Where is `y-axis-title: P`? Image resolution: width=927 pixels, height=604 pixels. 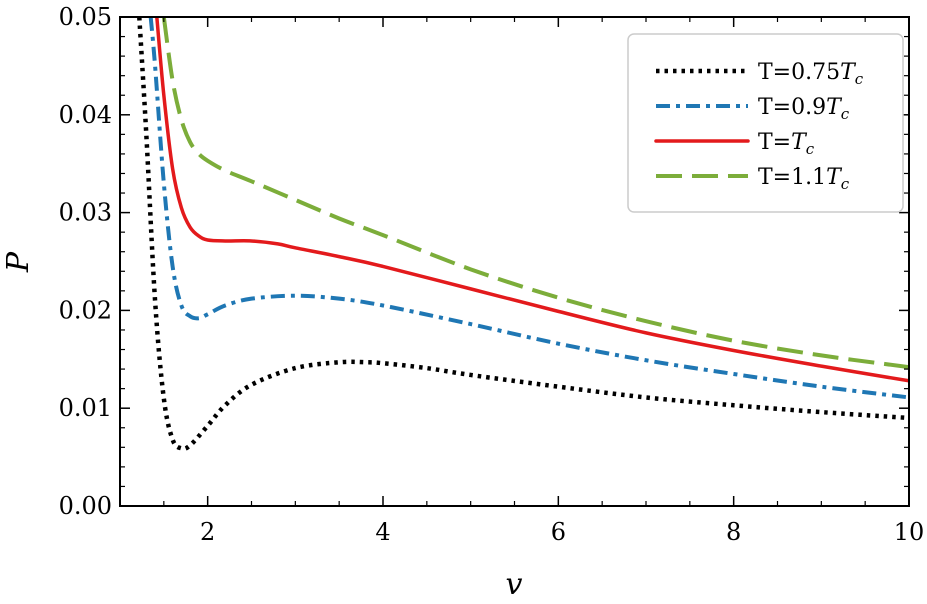 y-axis-title: P is located at coordinates (18, 262).